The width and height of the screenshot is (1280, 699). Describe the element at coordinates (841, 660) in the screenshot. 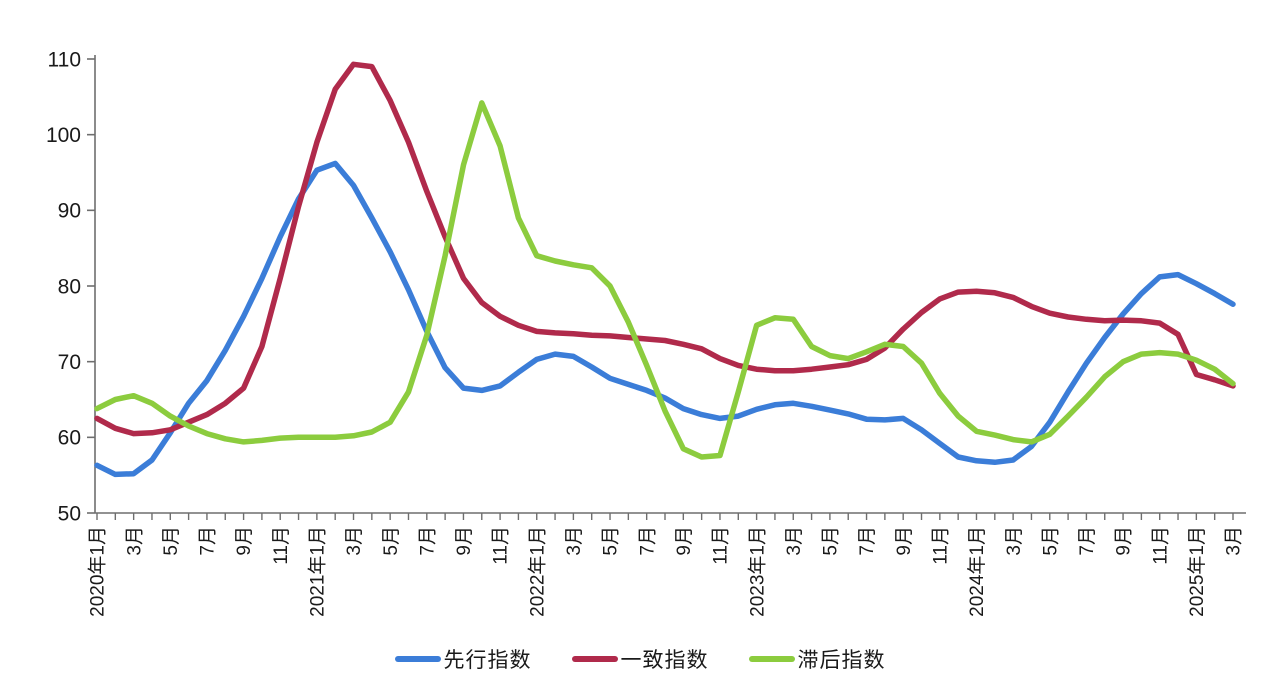

I see `legend-label-lagging-index: 滞后指数` at that location.